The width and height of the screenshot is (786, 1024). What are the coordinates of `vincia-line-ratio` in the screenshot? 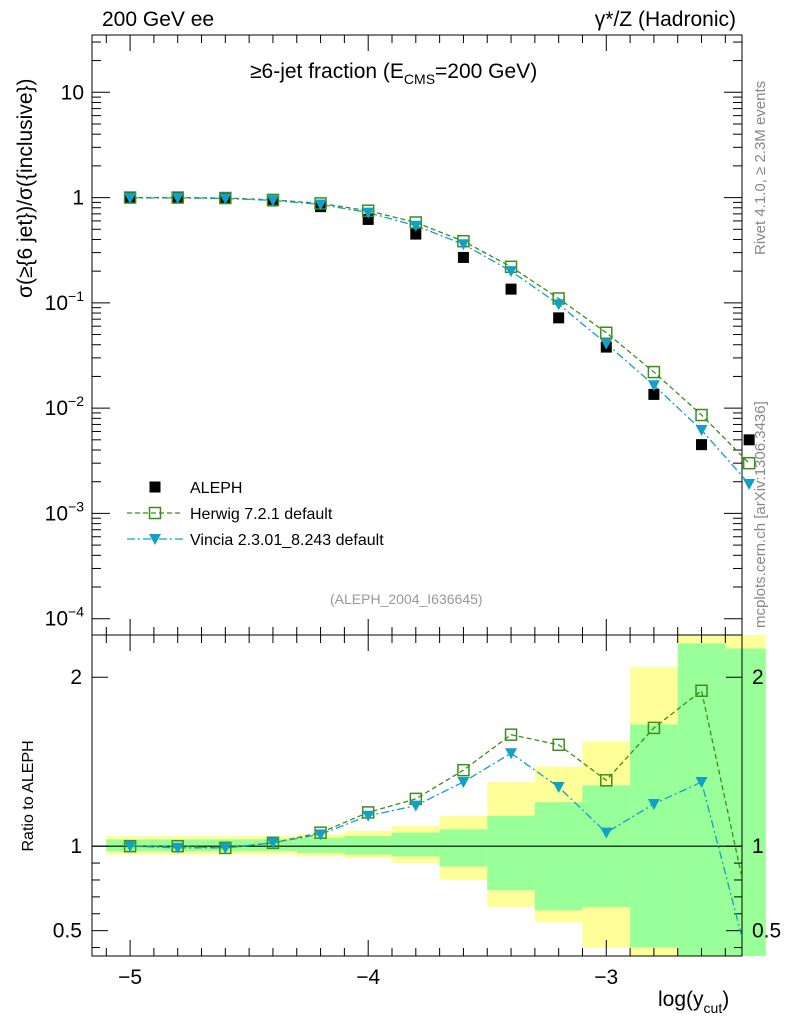 It's located at (436, 846).